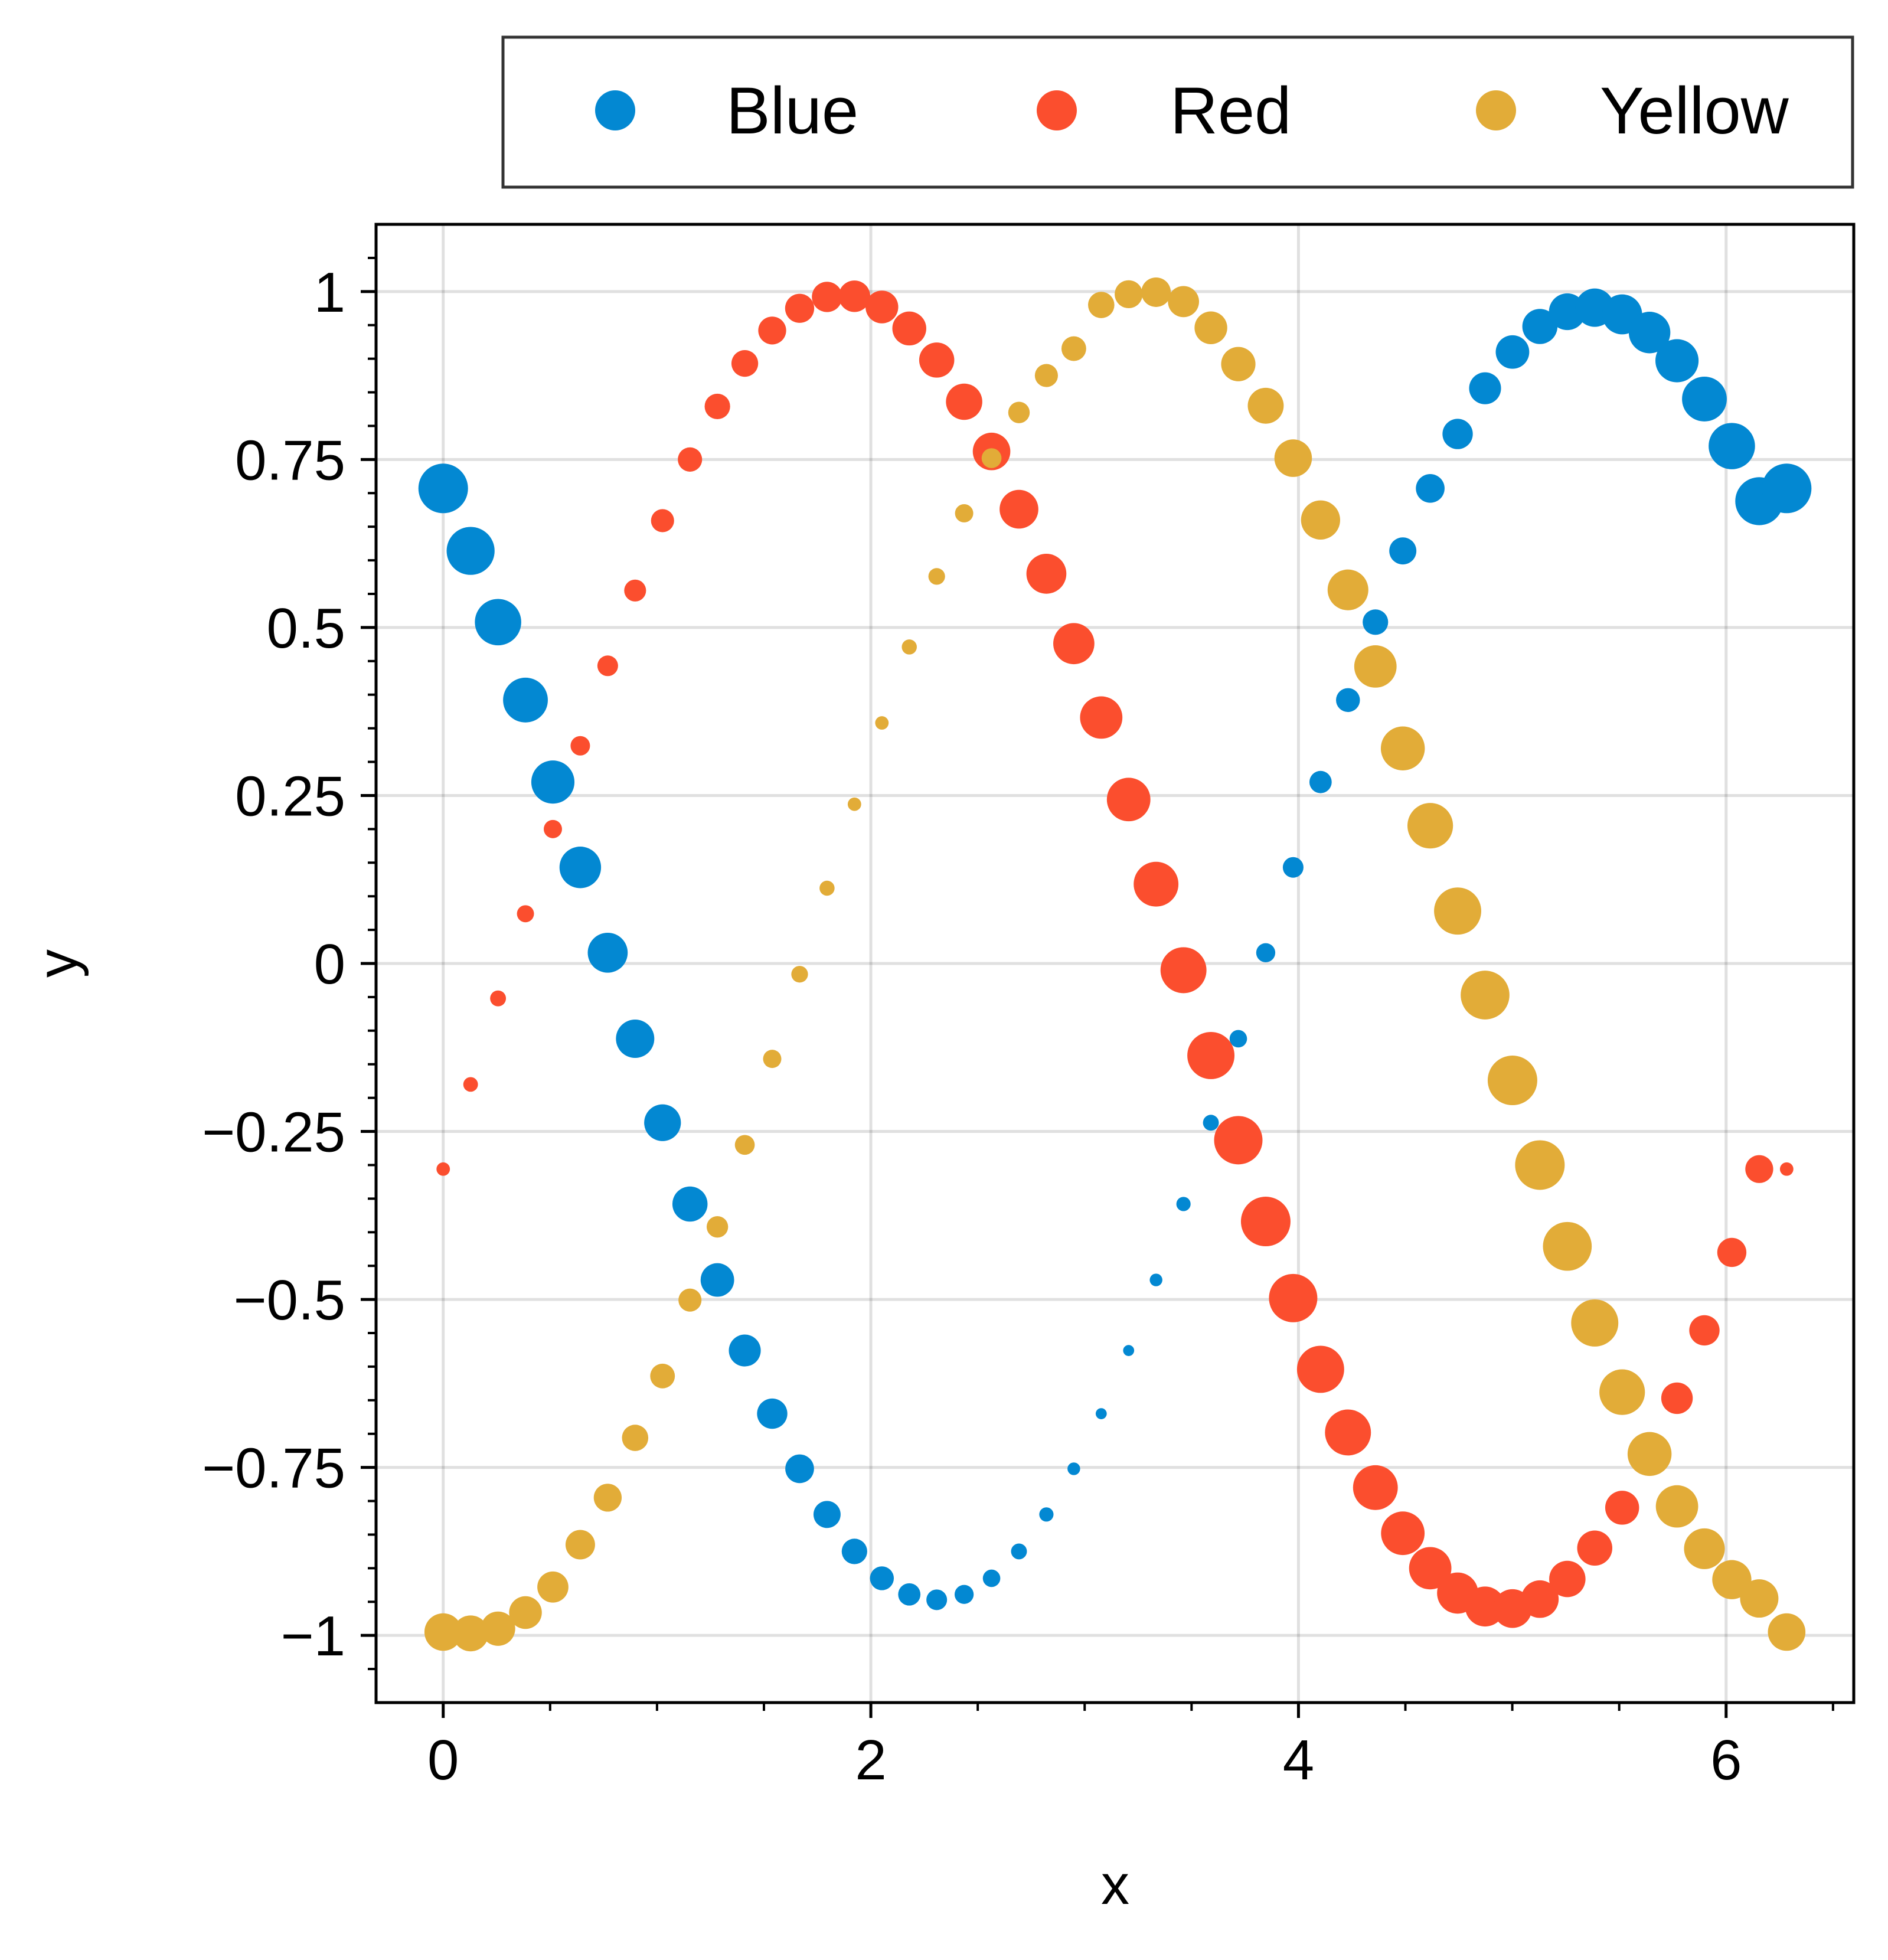 This screenshot has height=1960, width=1888. Describe the element at coordinates (273, 1468) in the screenshot. I see `y-tick-label: −0.75` at that location.